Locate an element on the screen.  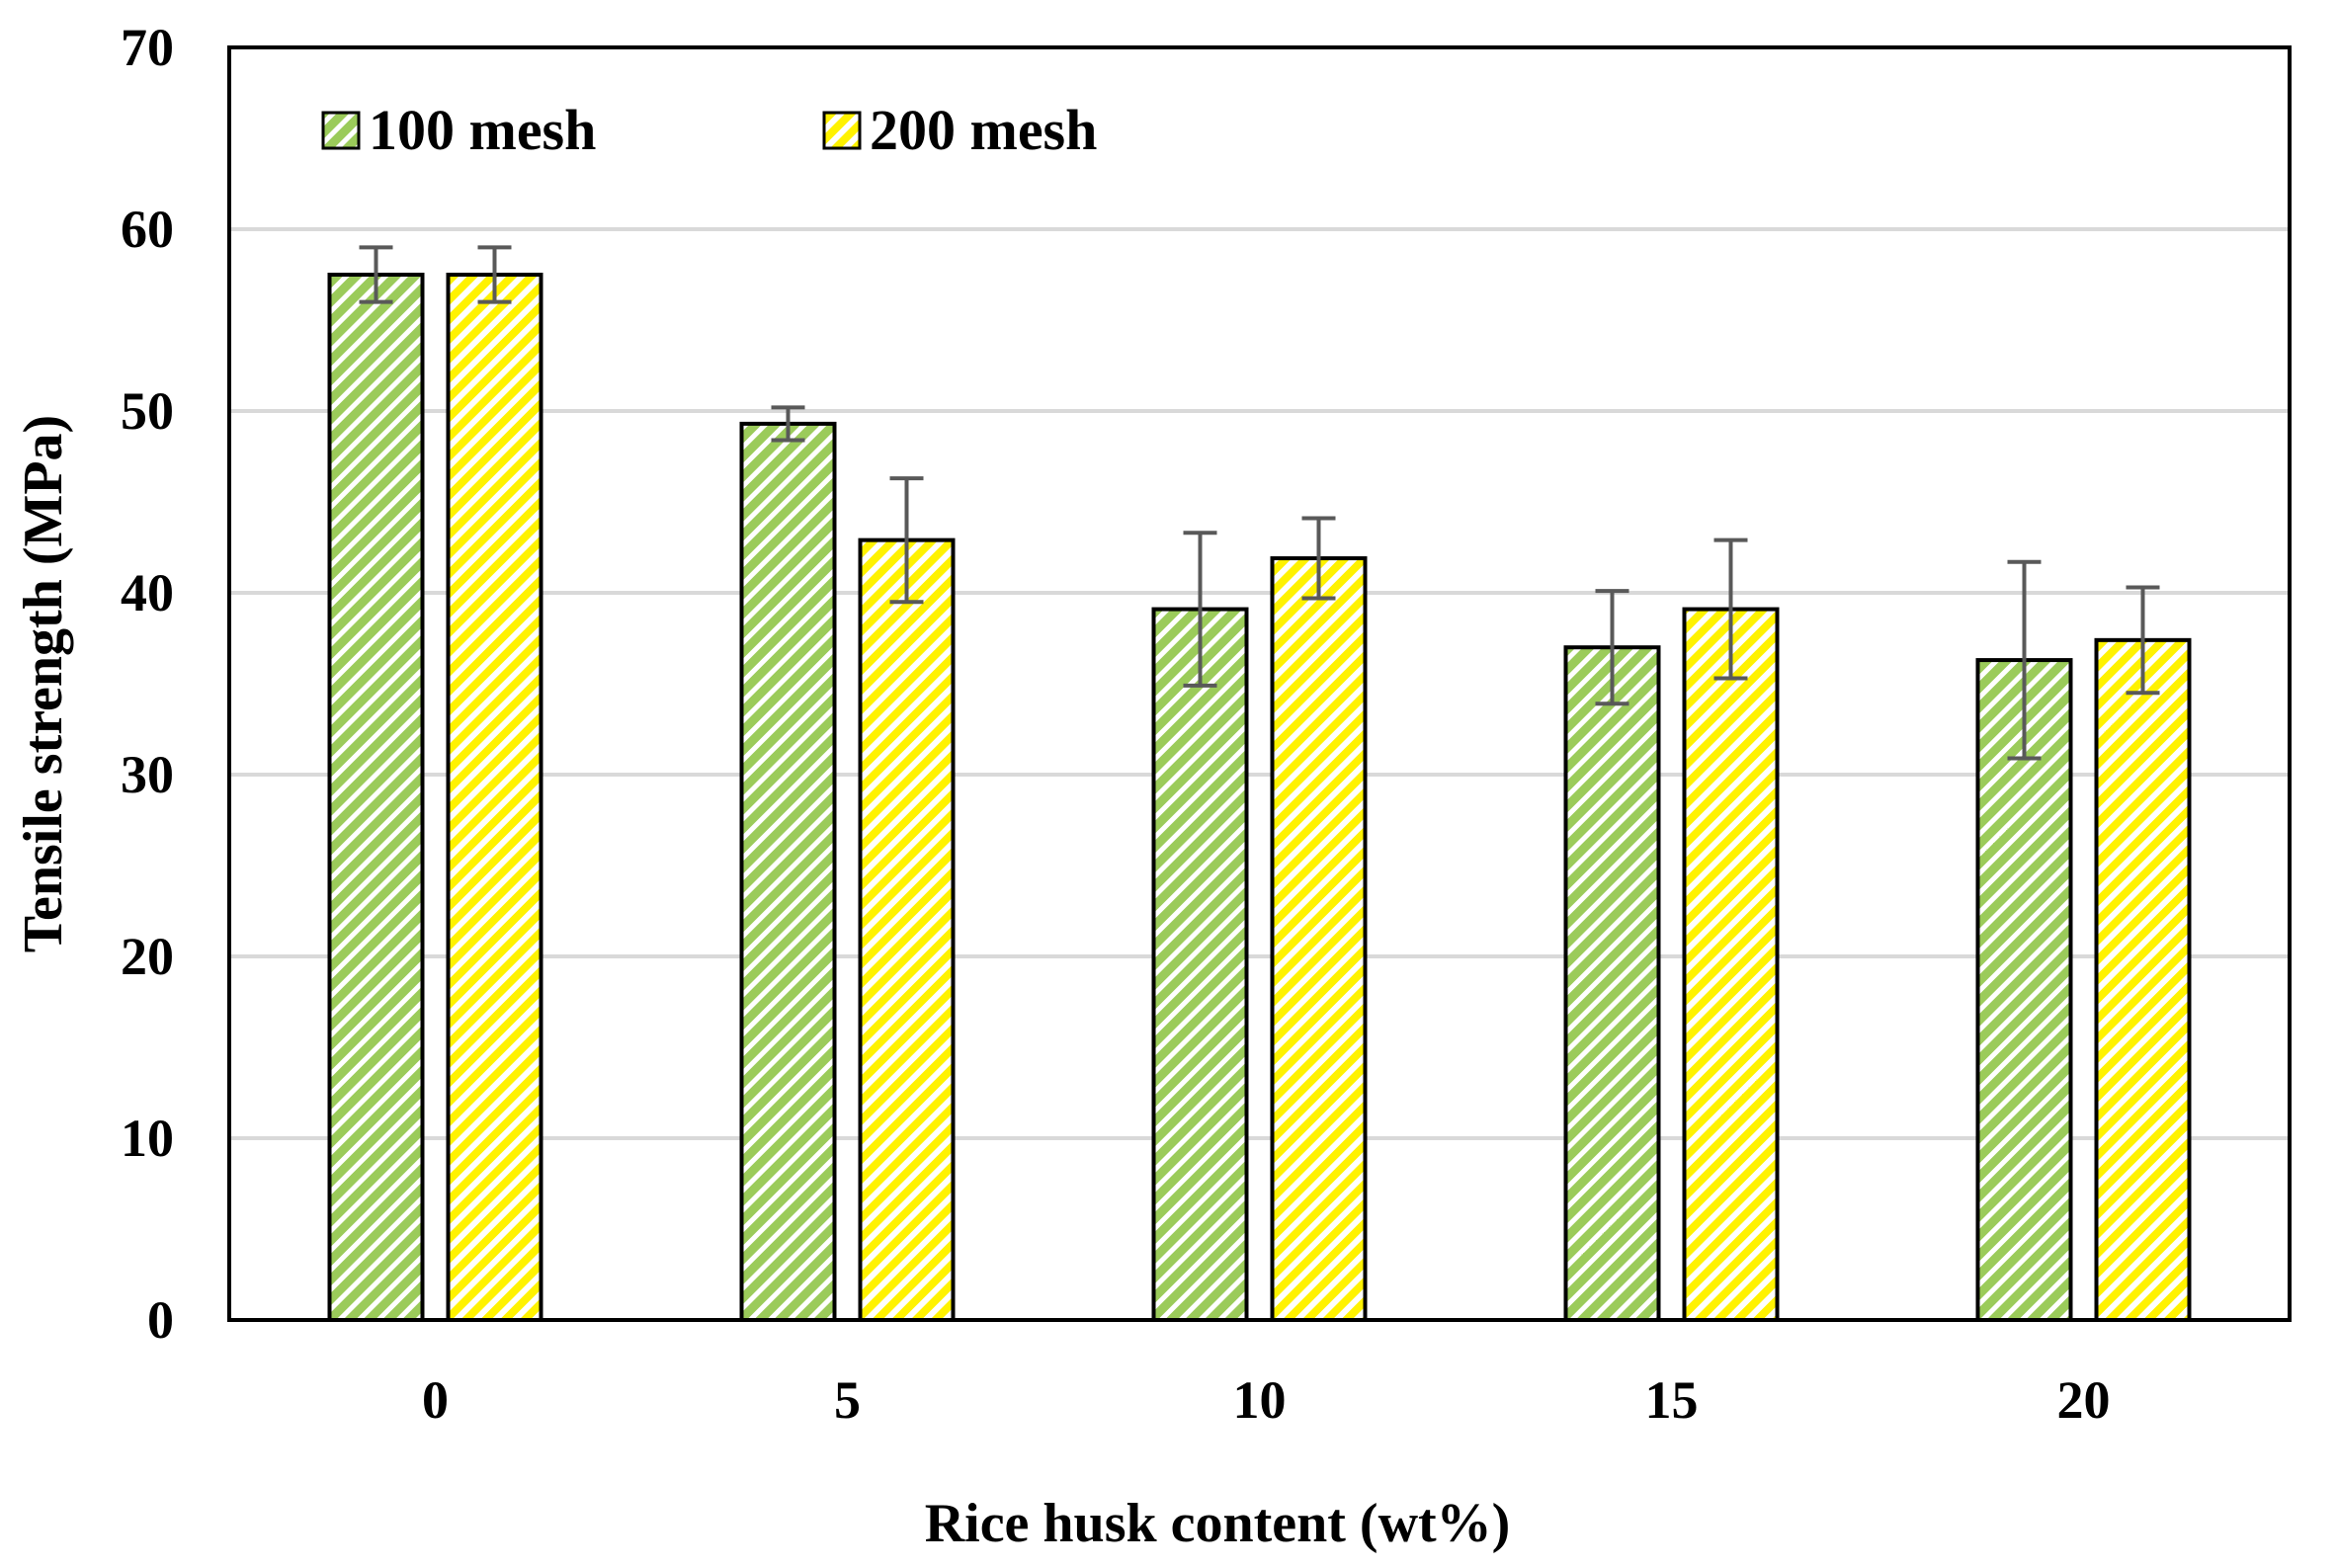
y-tick-label: 10 is located at coordinates (147, 1138).